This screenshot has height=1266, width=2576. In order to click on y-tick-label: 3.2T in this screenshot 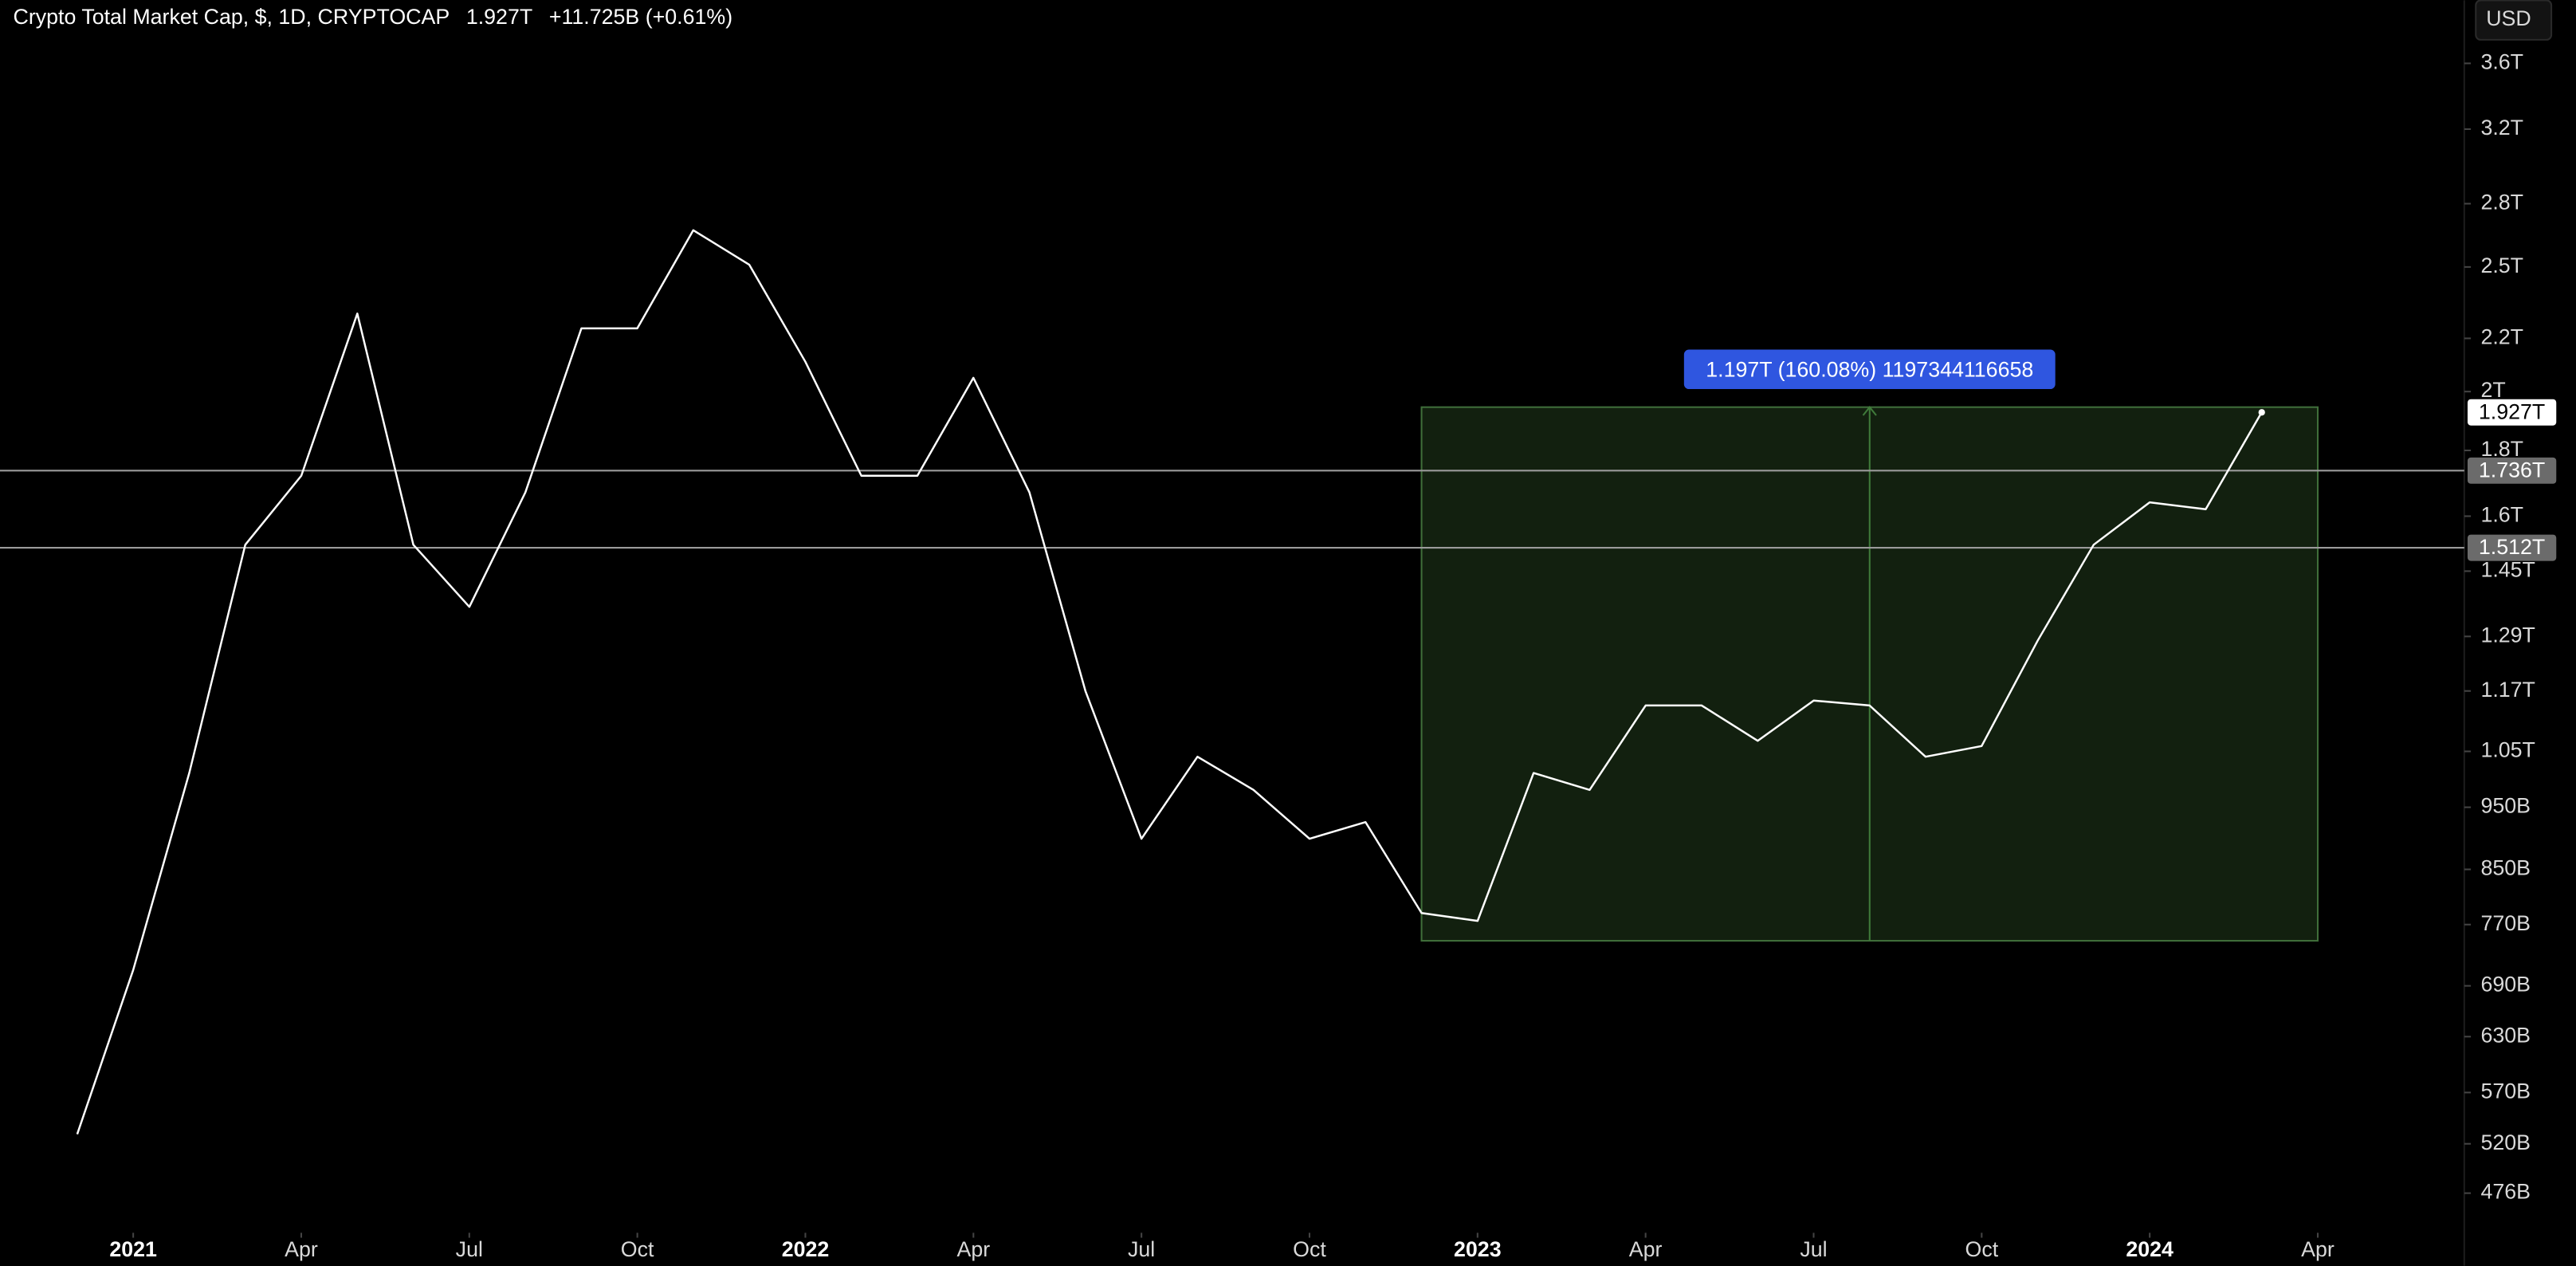, I will do `click(2501, 128)`.